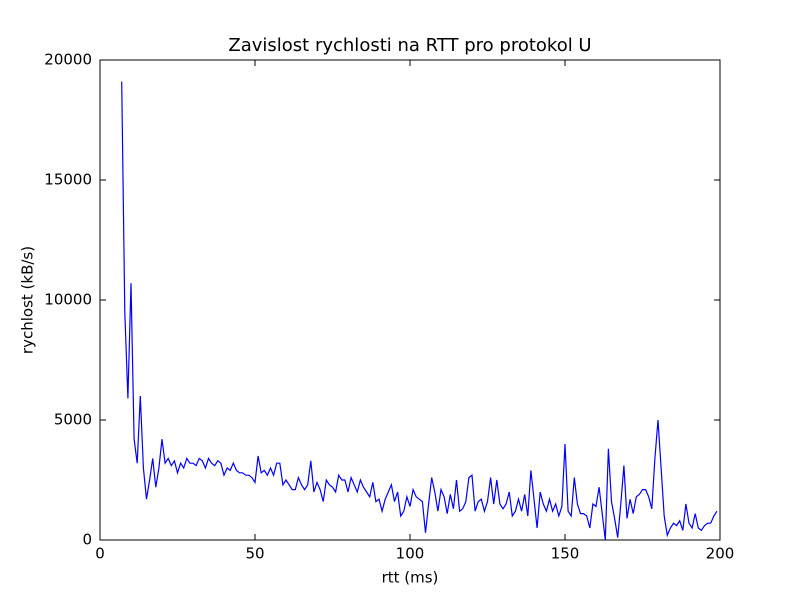 The image size is (800, 604). I want to click on x-tick-label: 150, so click(565, 554).